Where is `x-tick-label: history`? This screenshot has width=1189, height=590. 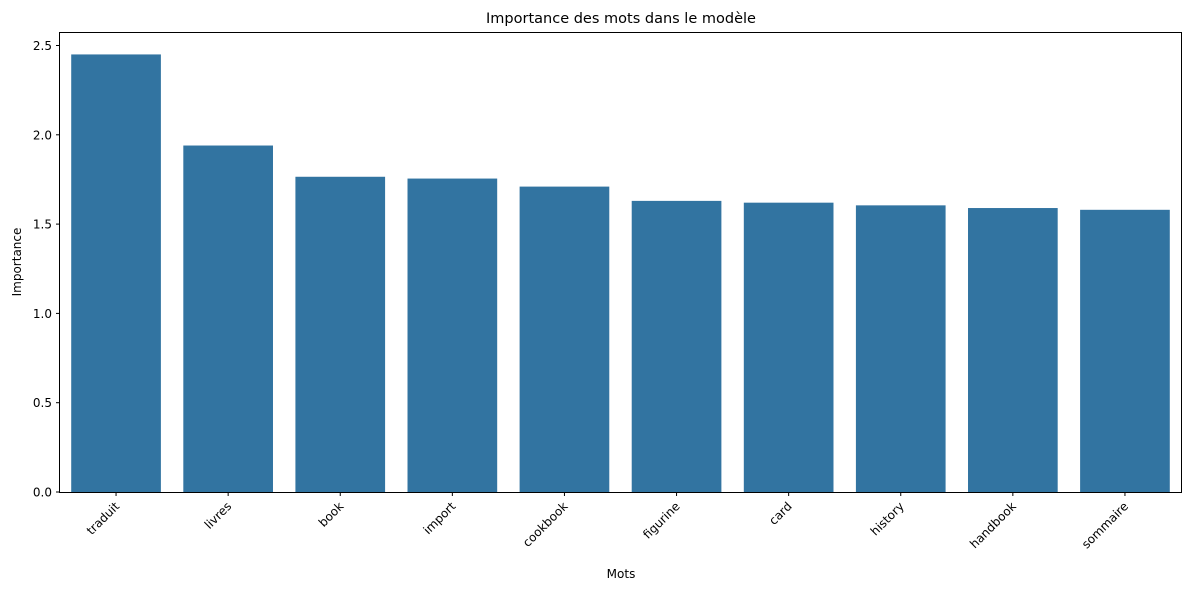 x-tick-label: history is located at coordinates (887, 518).